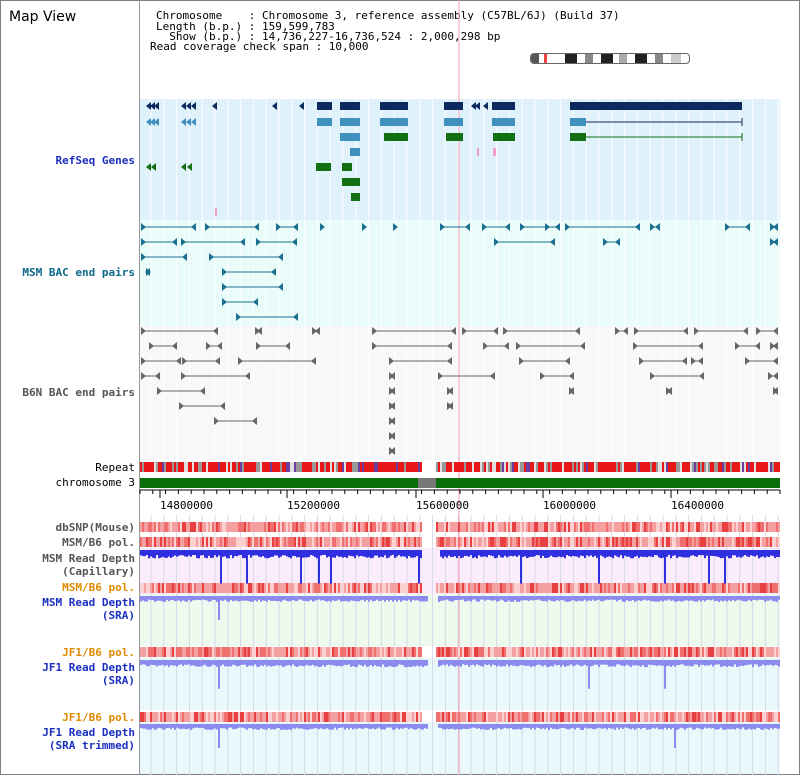 The height and width of the screenshot is (775, 800). What do you see at coordinates (88, 732) in the screenshot?
I see `jf1-depth-trim-label-1: JF1 Read Depth` at bounding box center [88, 732].